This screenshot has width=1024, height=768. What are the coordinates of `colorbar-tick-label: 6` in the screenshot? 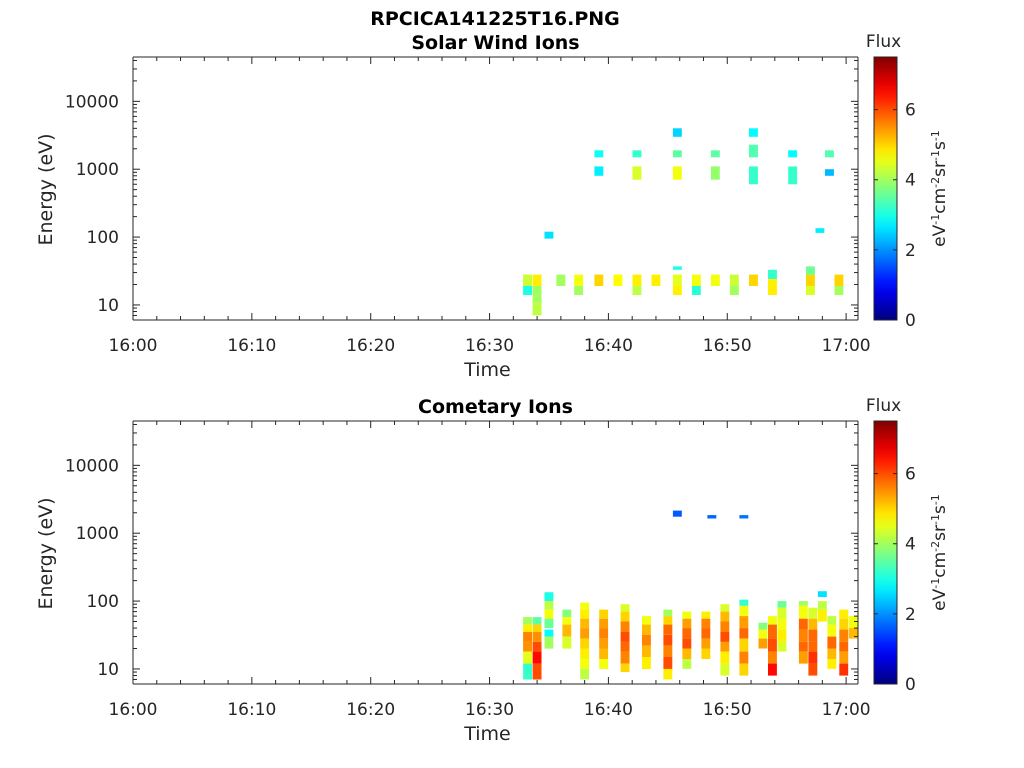 It's located at (910, 111).